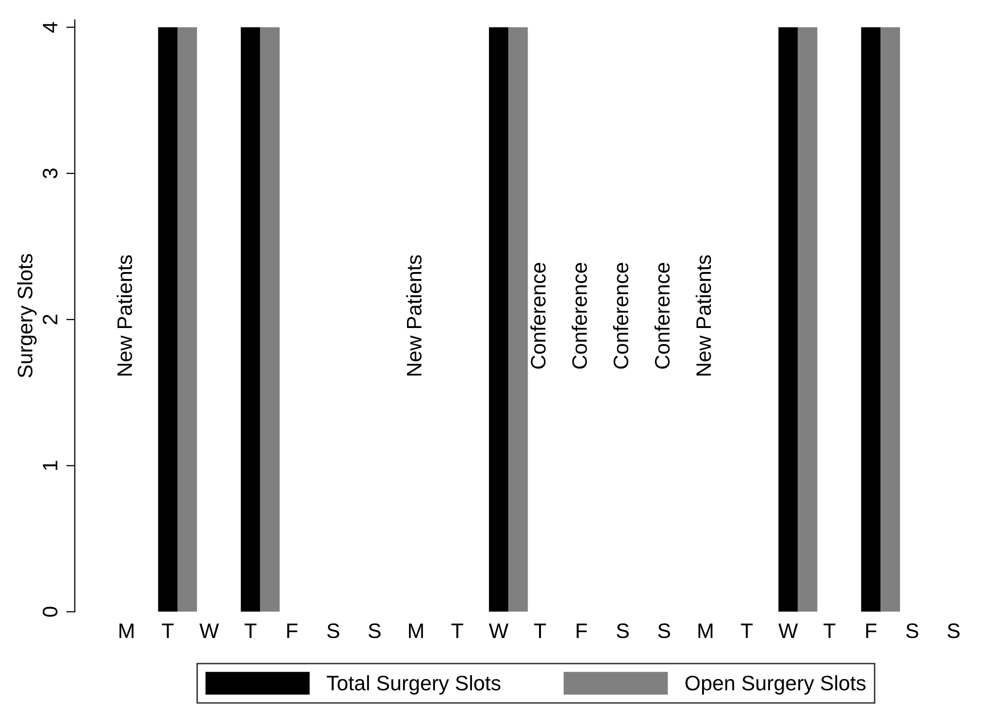 The image size is (997, 713). I want to click on y-tick-label: 3, so click(50, 173).